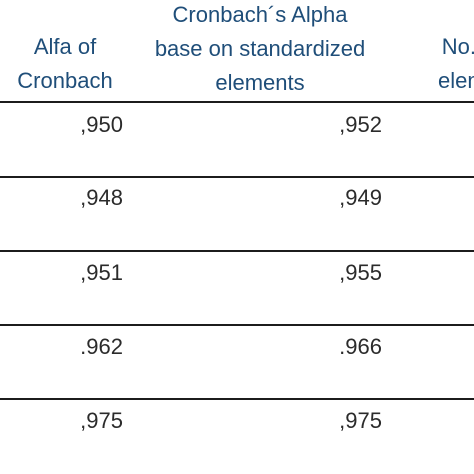 This screenshot has height=474, width=474. I want to click on table-cell-alpha-std: ,955, so click(360, 272).